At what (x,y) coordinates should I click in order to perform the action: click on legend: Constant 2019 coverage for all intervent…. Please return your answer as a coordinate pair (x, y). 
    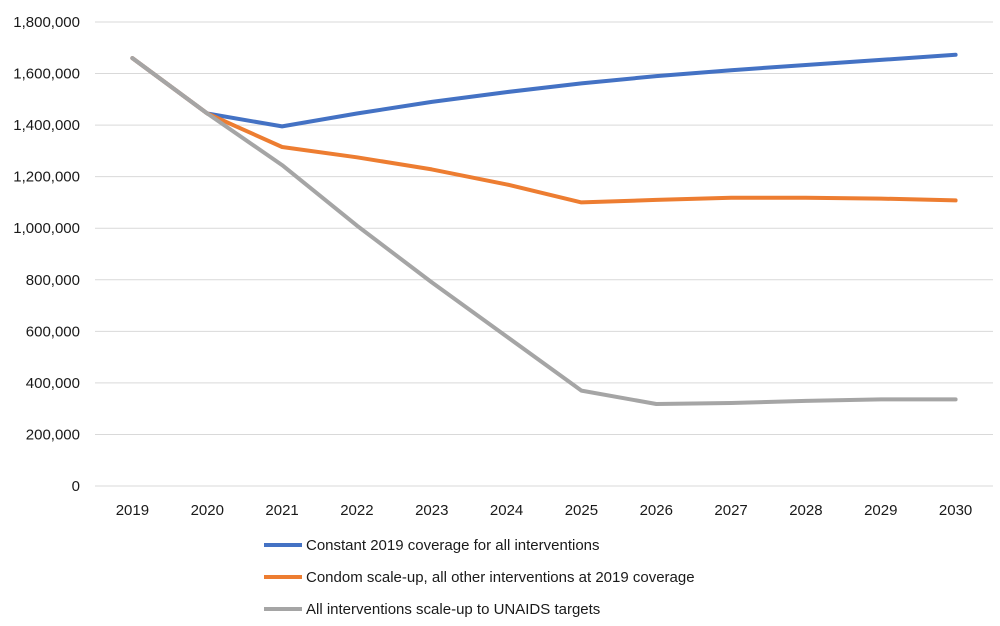
    Looking at the image, I should click on (479, 577).